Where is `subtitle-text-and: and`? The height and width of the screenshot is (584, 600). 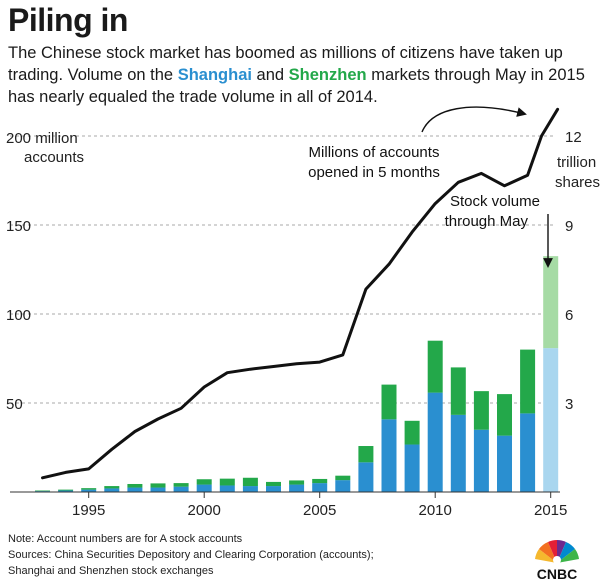 subtitle-text-and: and is located at coordinates (270, 75).